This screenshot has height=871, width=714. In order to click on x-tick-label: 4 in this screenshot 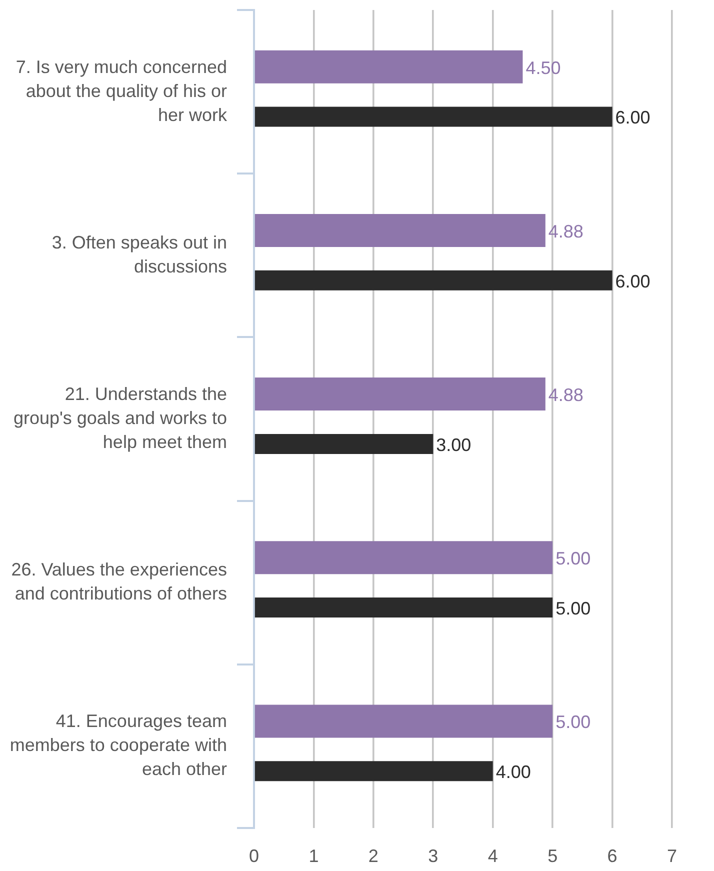, I will do `click(493, 856)`.